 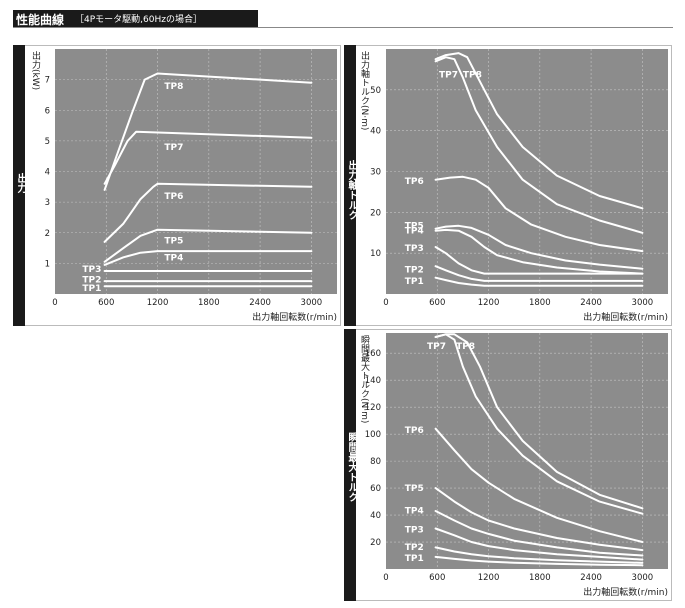 What do you see at coordinates (47, 264) in the screenshot?
I see `y-tick-label: 1` at bounding box center [47, 264].